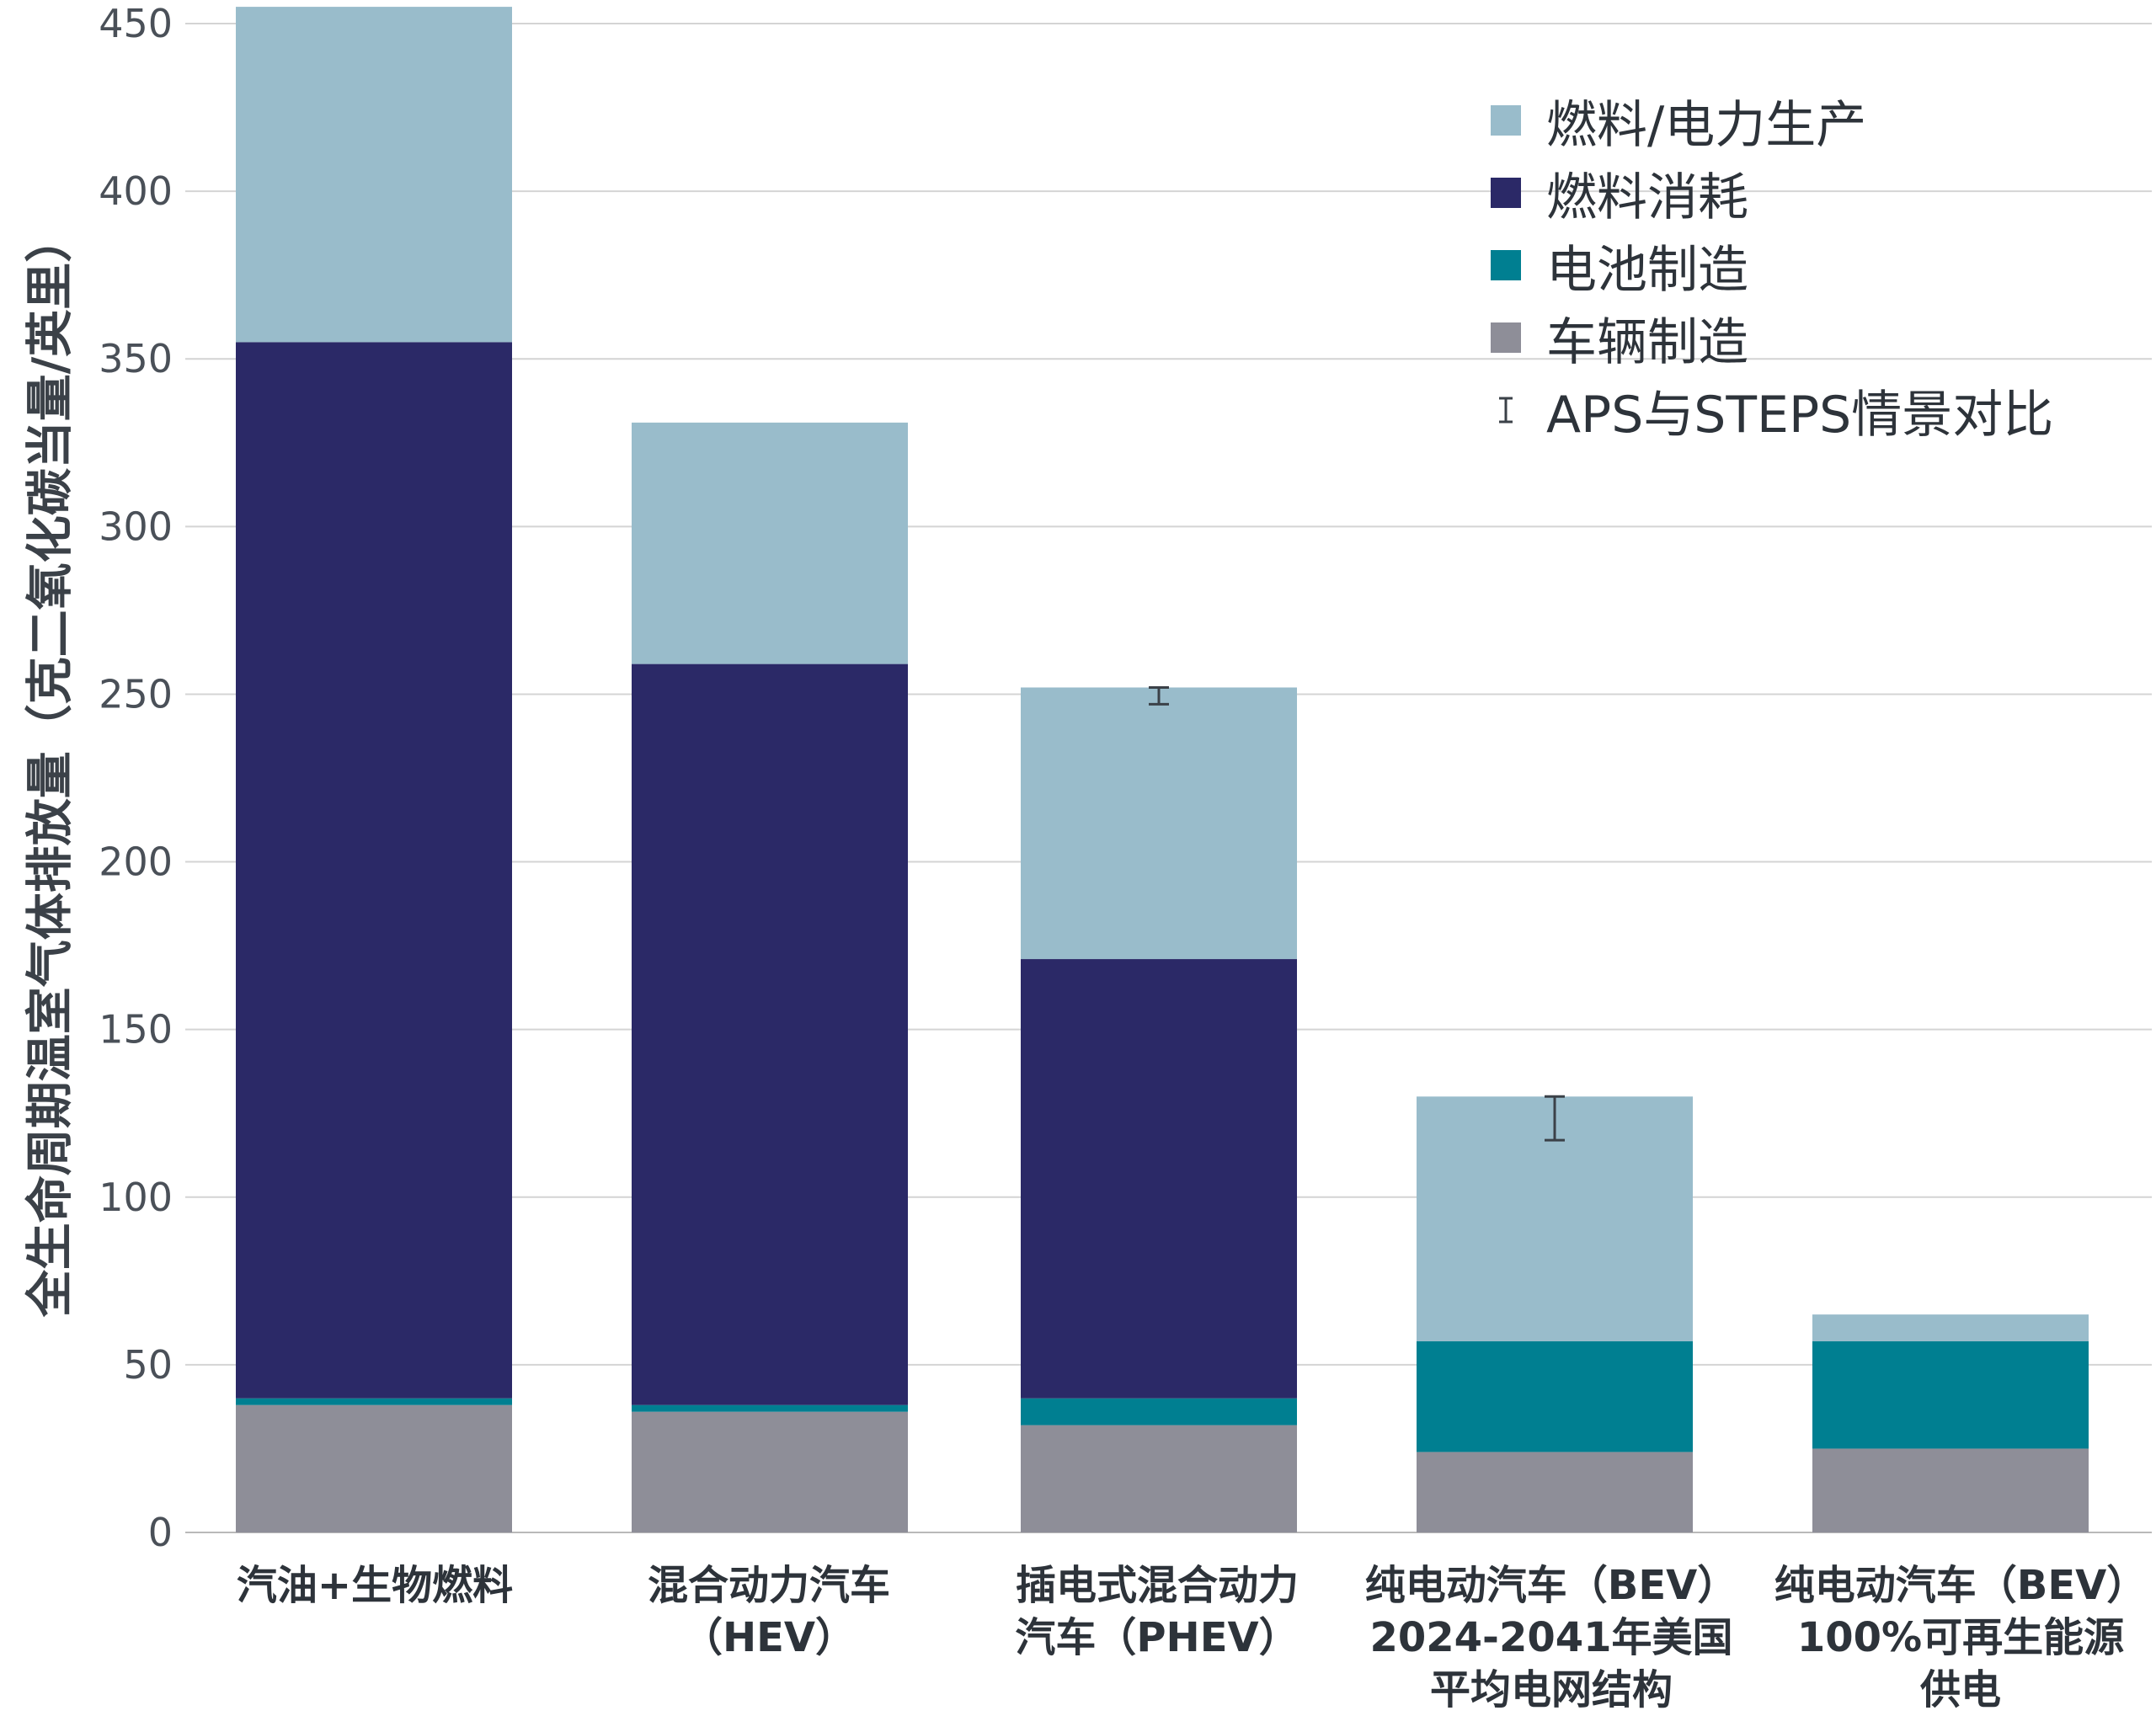 The image size is (2156, 1716). I want to click on x-category-label: 纯电动汽车（BEV） 2024-2041年美国 平均电网结构, so click(1551, 1637).